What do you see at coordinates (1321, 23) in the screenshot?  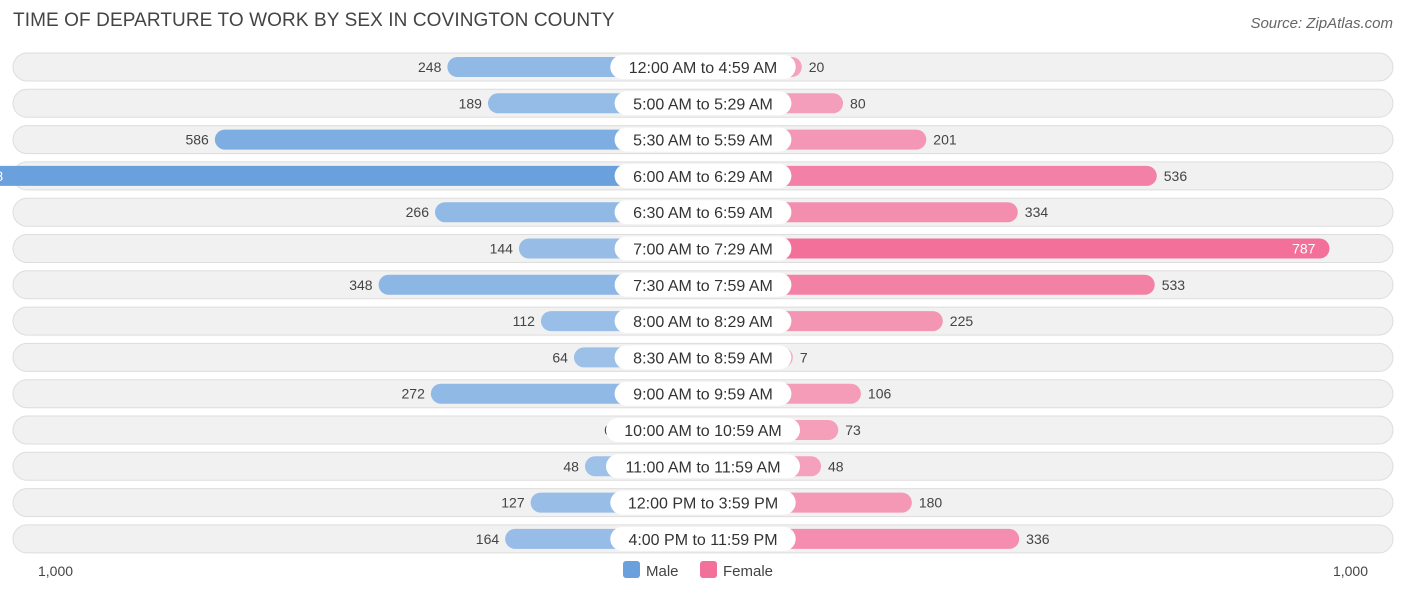 I see `source-label: Source: ZipAtlas.com` at bounding box center [1321, 23].